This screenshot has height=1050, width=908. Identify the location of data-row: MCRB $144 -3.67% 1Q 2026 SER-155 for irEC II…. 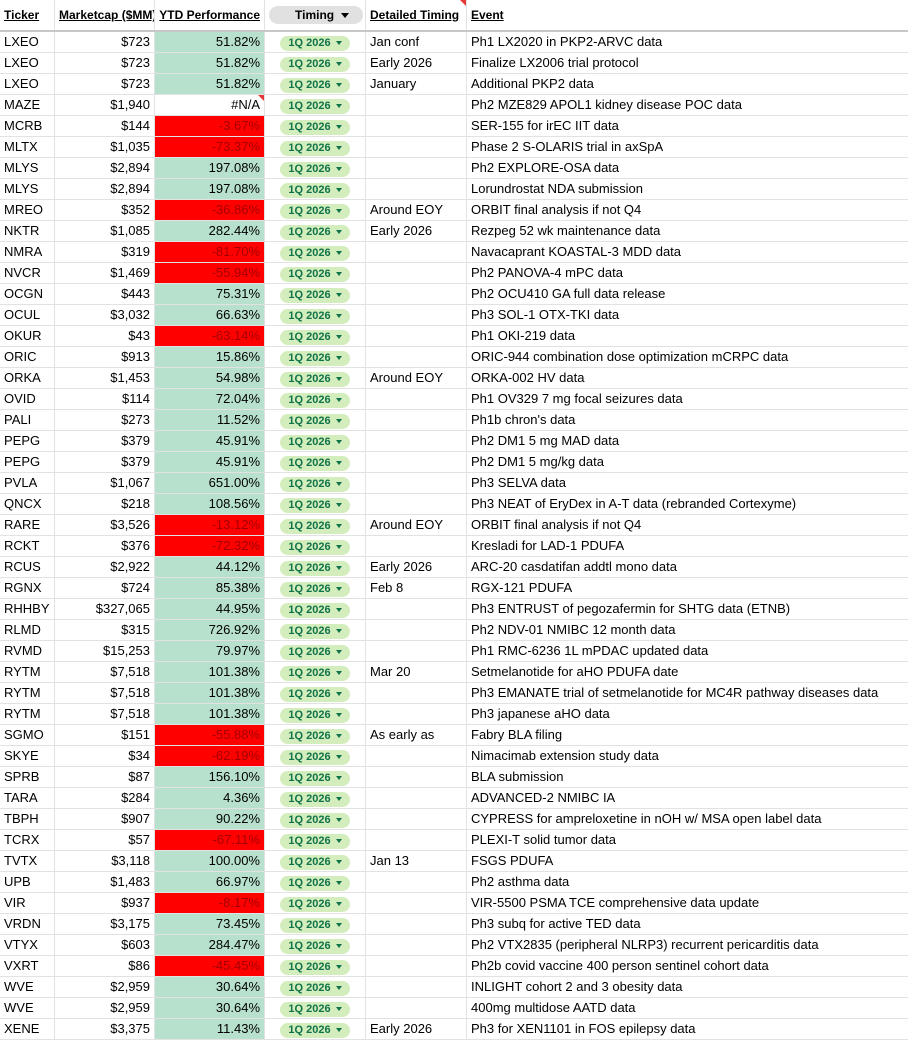
(454, 126).